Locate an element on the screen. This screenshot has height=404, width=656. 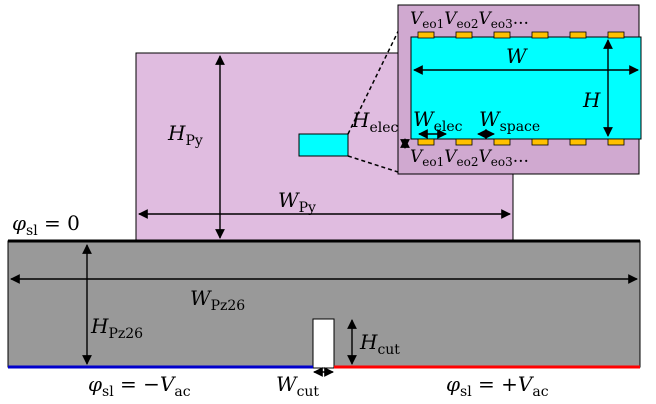
h-elec-label: Helec is located at coordinates (375, 122).